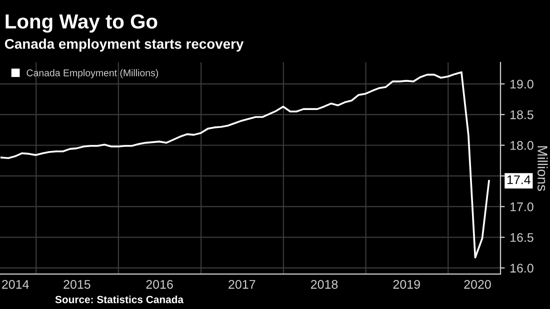  Describe the element at coordinates (242, 284) in the screenshot. I see `x-tick-label: 2017` at that location.